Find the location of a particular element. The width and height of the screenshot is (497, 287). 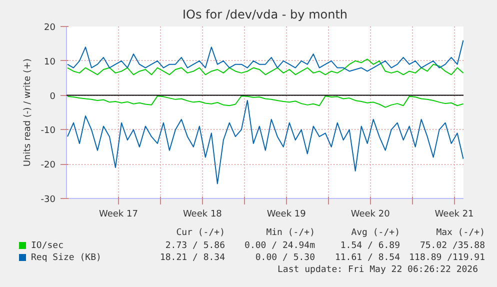

chart-title: IOs for /dev/vda - by month is located at coordinates (265, 15).